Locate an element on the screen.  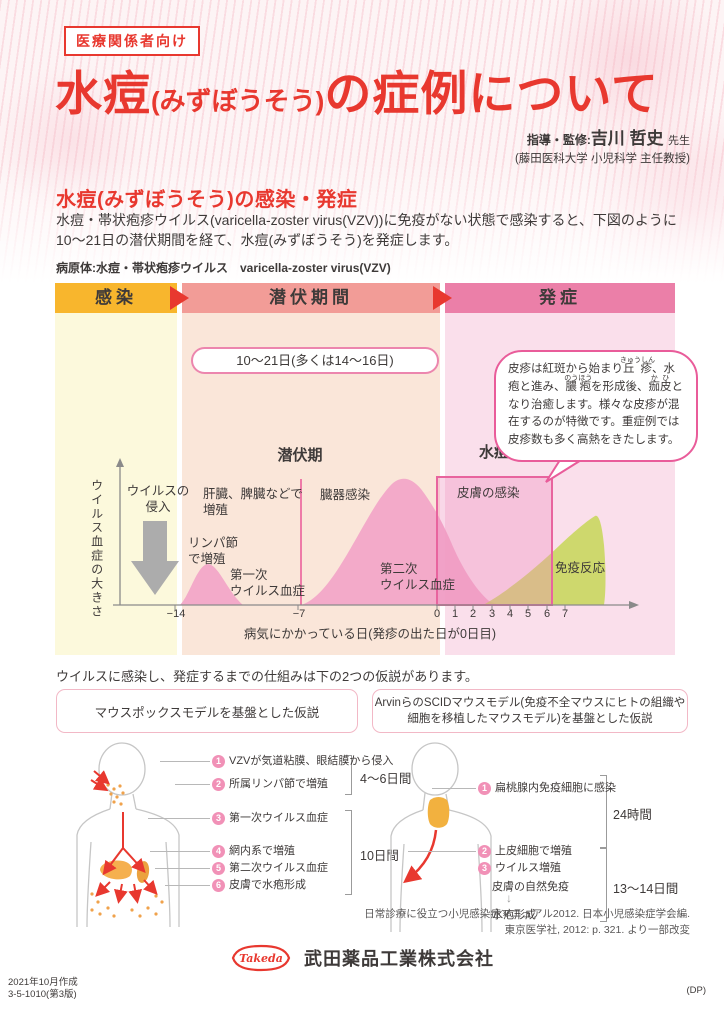
right-step-3-sub: 皮膚の自然免疫 is located at coordinates (530, 887).